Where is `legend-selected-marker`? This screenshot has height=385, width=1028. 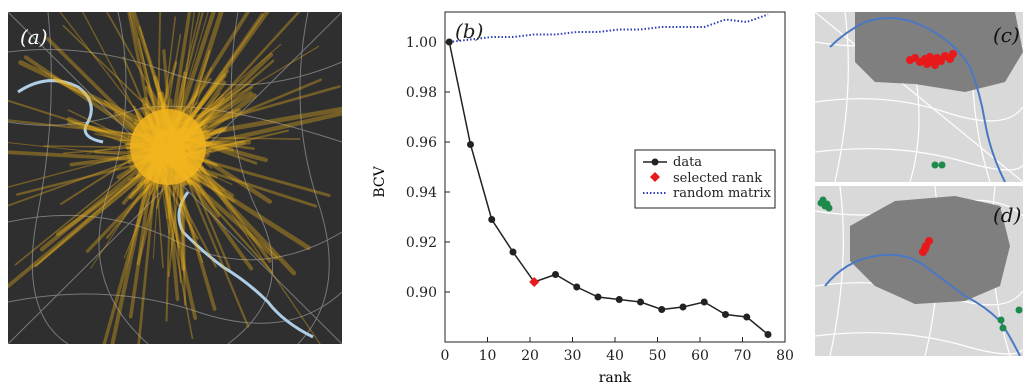 legend-selected-marker is located at coordinates (655, 177).